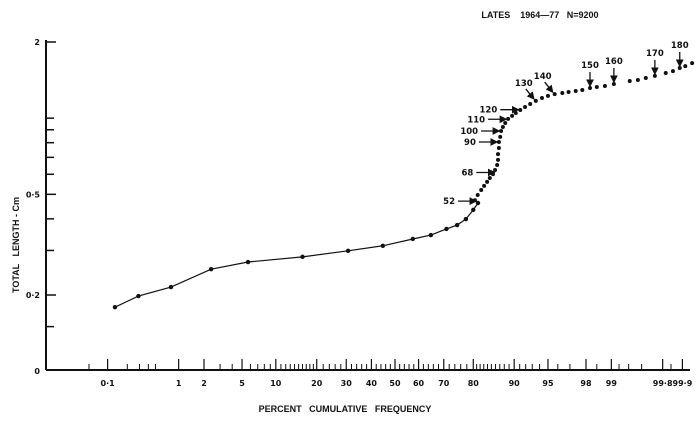  I want to click on annotation-label: 170, so click(655, 54).